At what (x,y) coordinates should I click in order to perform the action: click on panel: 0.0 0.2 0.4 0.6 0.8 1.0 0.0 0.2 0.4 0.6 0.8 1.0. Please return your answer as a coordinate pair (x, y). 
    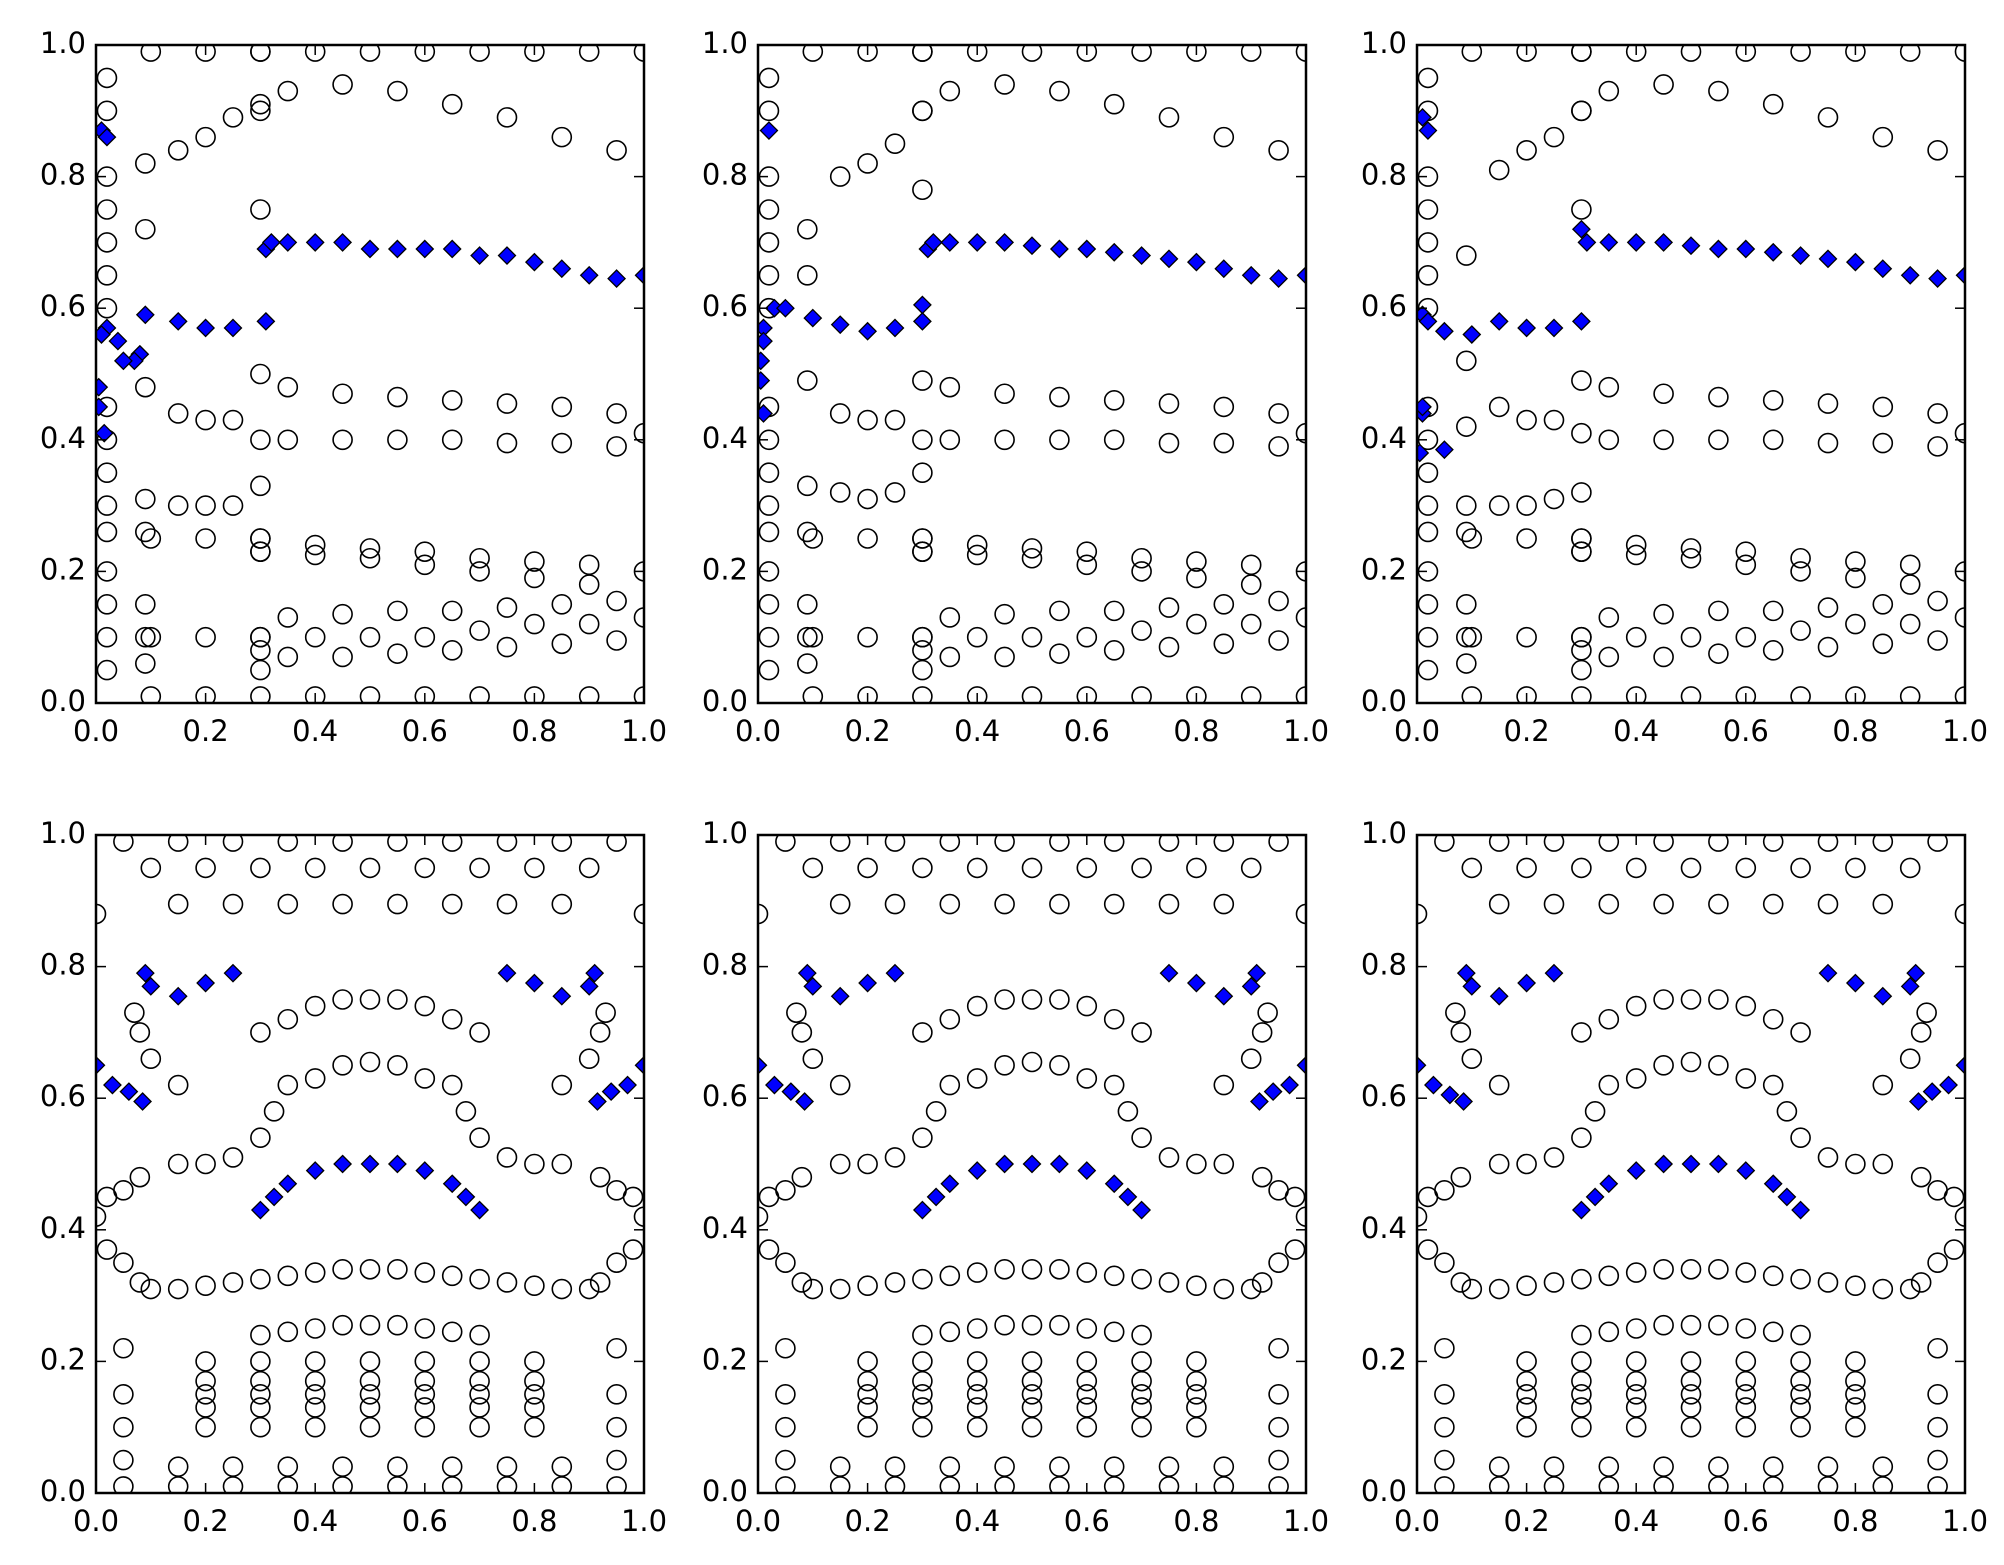
    Looking at the image, I should click on (1015, 387).